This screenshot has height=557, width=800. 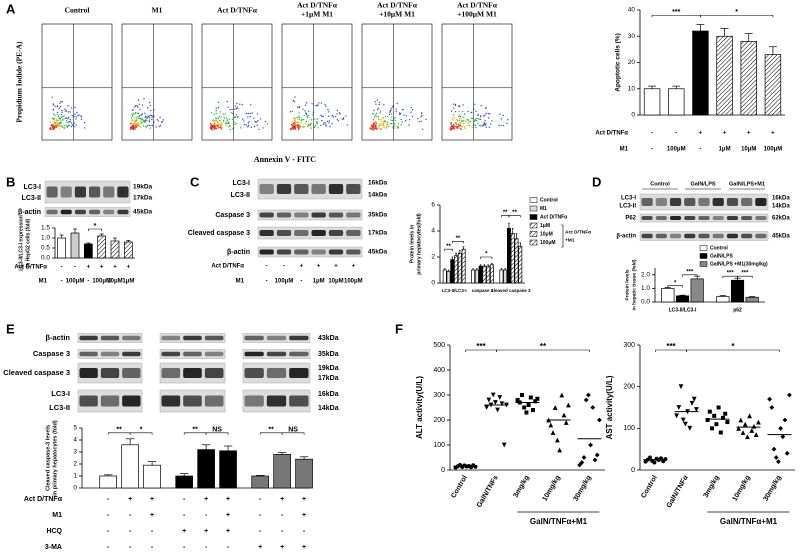 What do you see at coordinates (88, 282) in the screenshot?
I see `row-cell: -` at bounding box center [88, 282].